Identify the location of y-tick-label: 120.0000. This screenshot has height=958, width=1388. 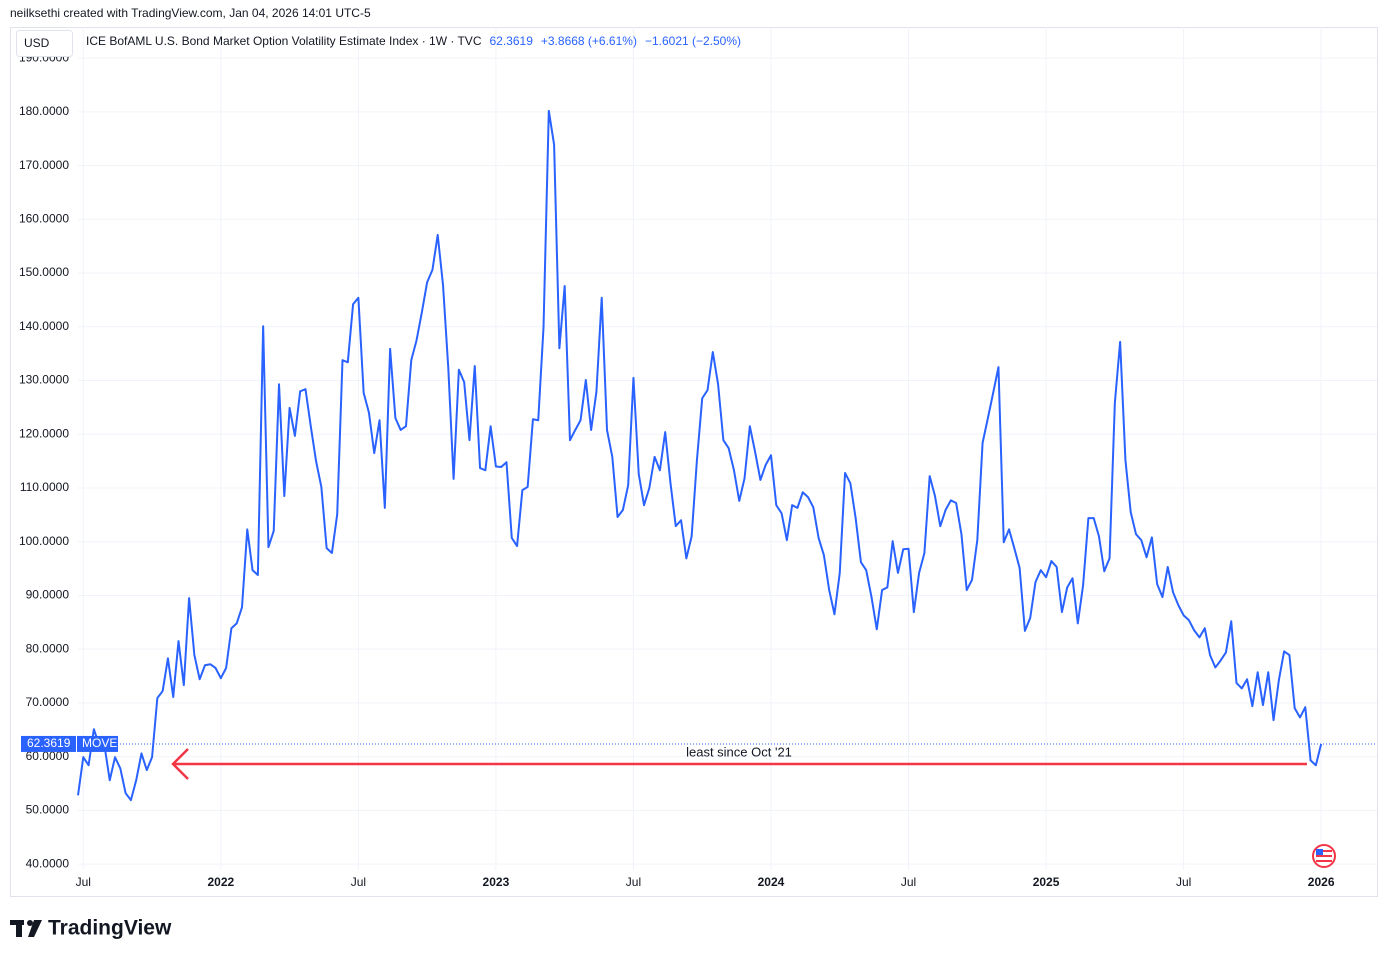
(44, 433).